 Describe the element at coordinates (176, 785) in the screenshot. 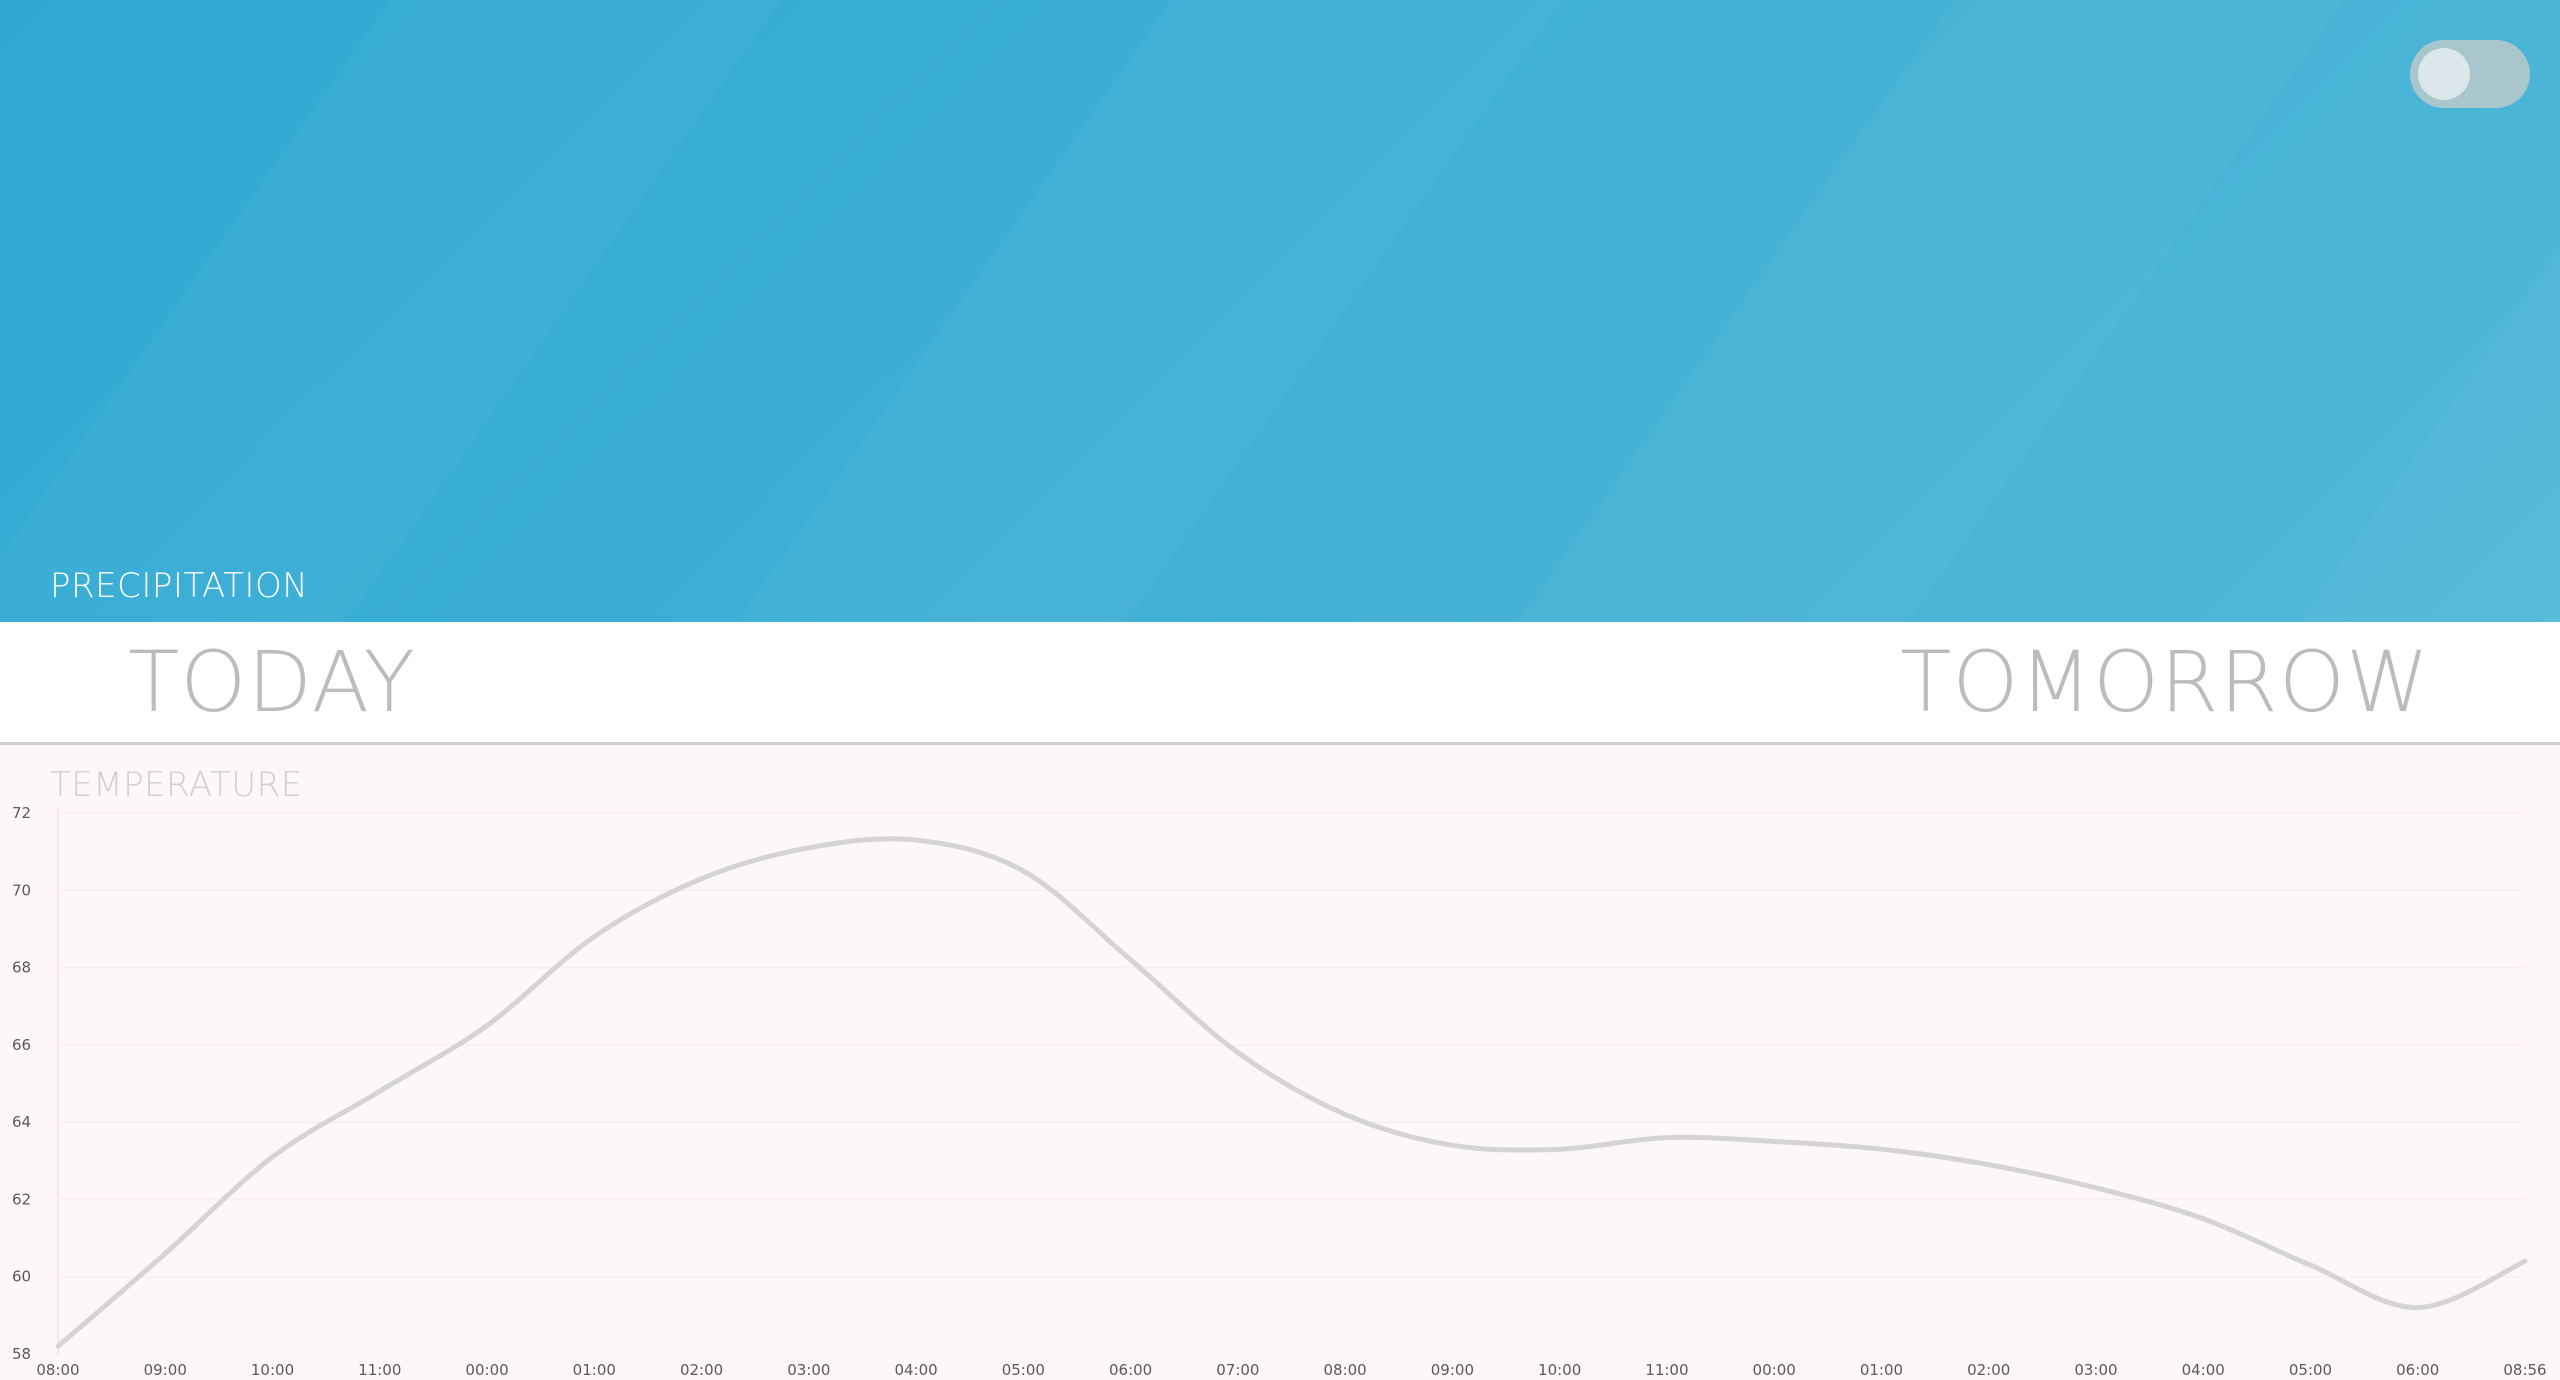

I see `temperature-label: TEMPERATURE` at that location.